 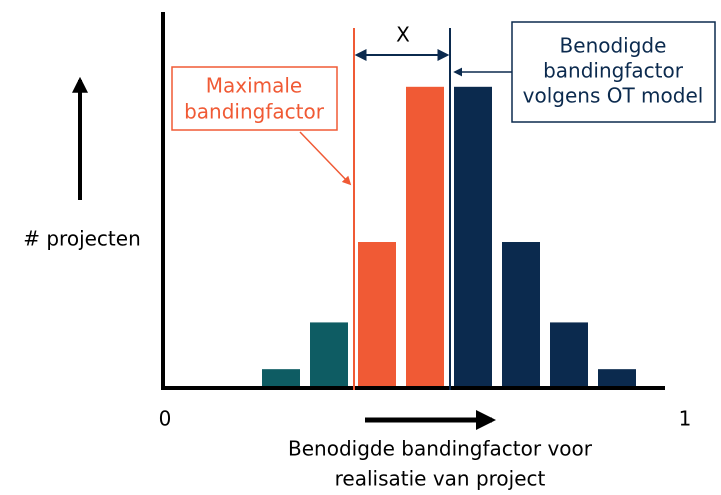 I want to click on x-tick-label: 0, so click(x=165, y=419).